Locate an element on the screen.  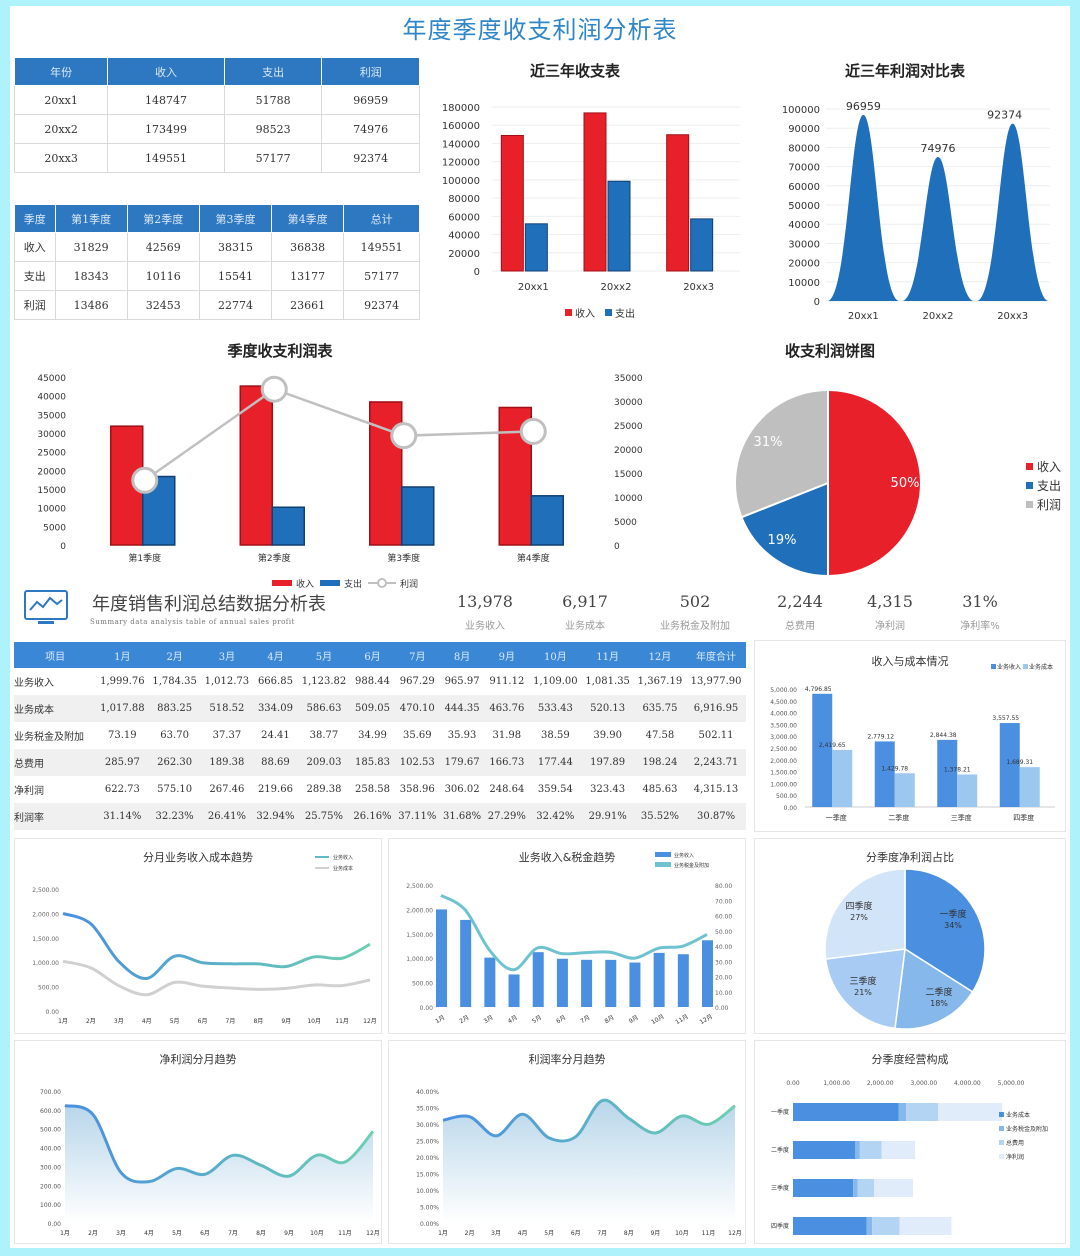
table-cell: 13177 is located at coordinates (308, 276).